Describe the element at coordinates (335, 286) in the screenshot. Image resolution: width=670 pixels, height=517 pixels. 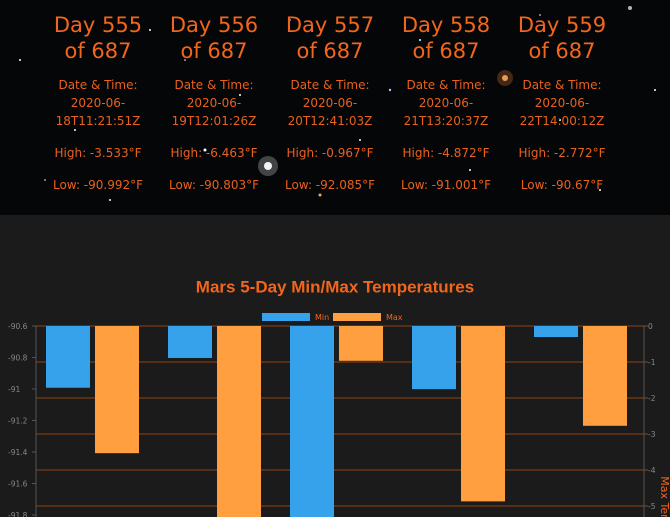
I see `chart-title: Mars 5-Day Min/Max Temperatures` at that location.